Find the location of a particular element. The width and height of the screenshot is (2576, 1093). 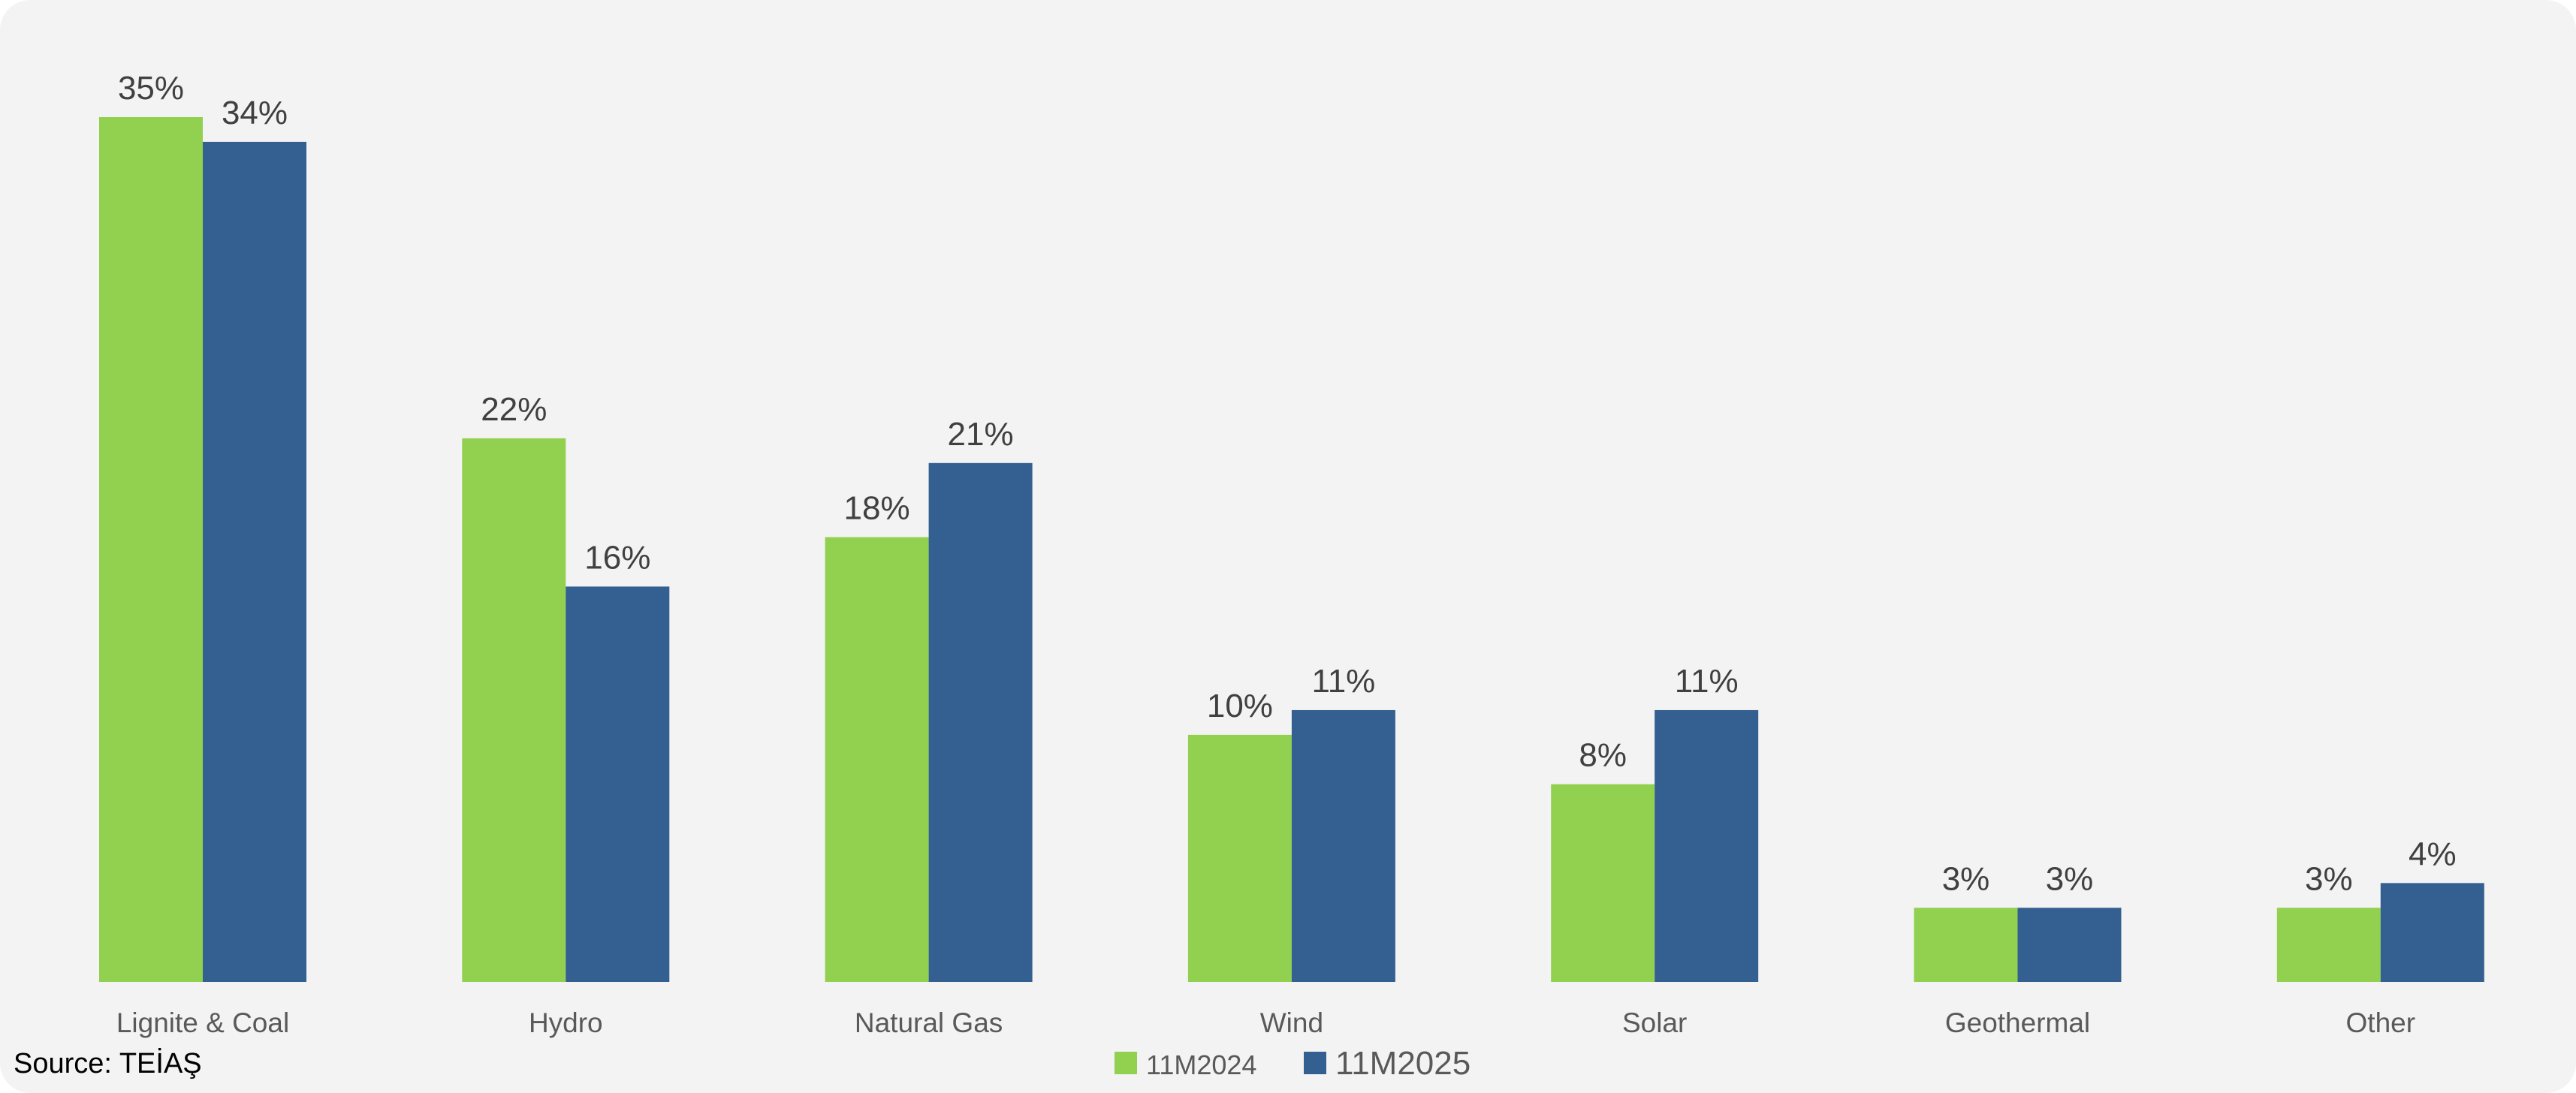

data-label-solar-11m2025: 11% is located at coordinates (1707, 681).